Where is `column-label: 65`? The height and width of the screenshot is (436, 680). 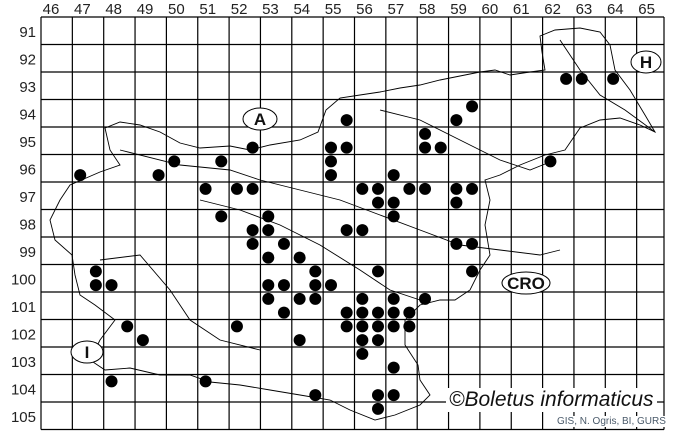
column-label: 65 is located at coordinates (646, 9).